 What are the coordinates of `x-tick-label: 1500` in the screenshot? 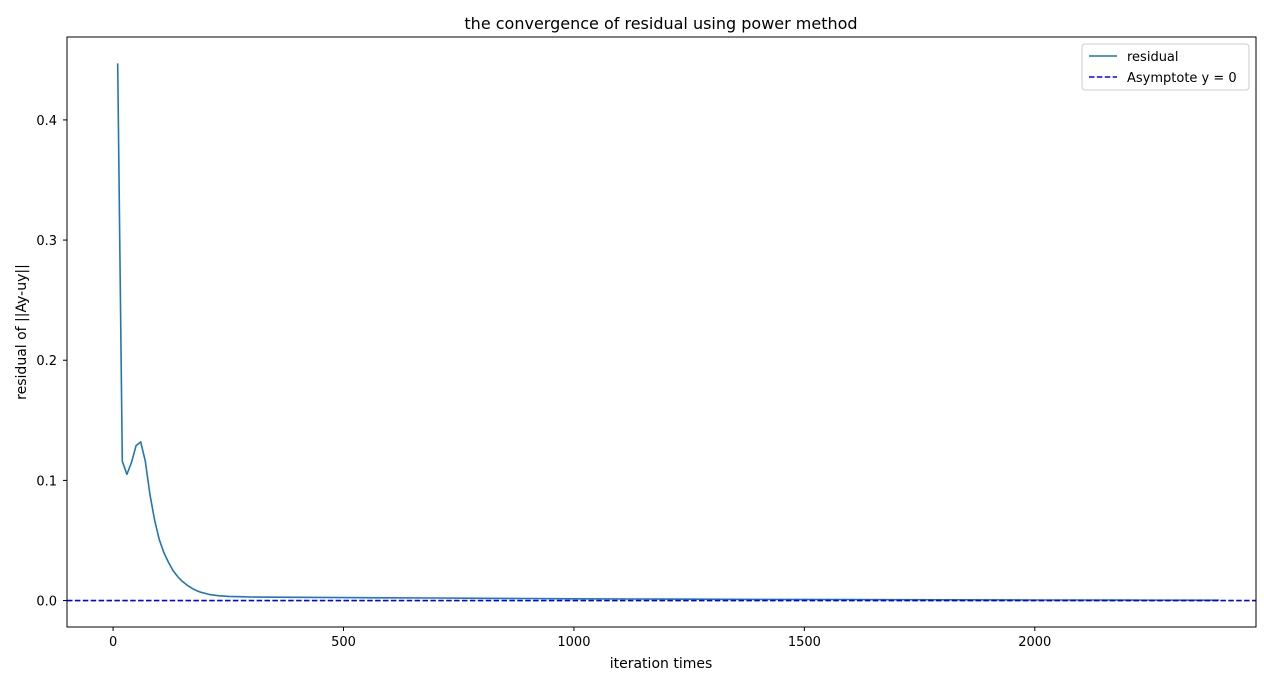 It's located at (804, 642).